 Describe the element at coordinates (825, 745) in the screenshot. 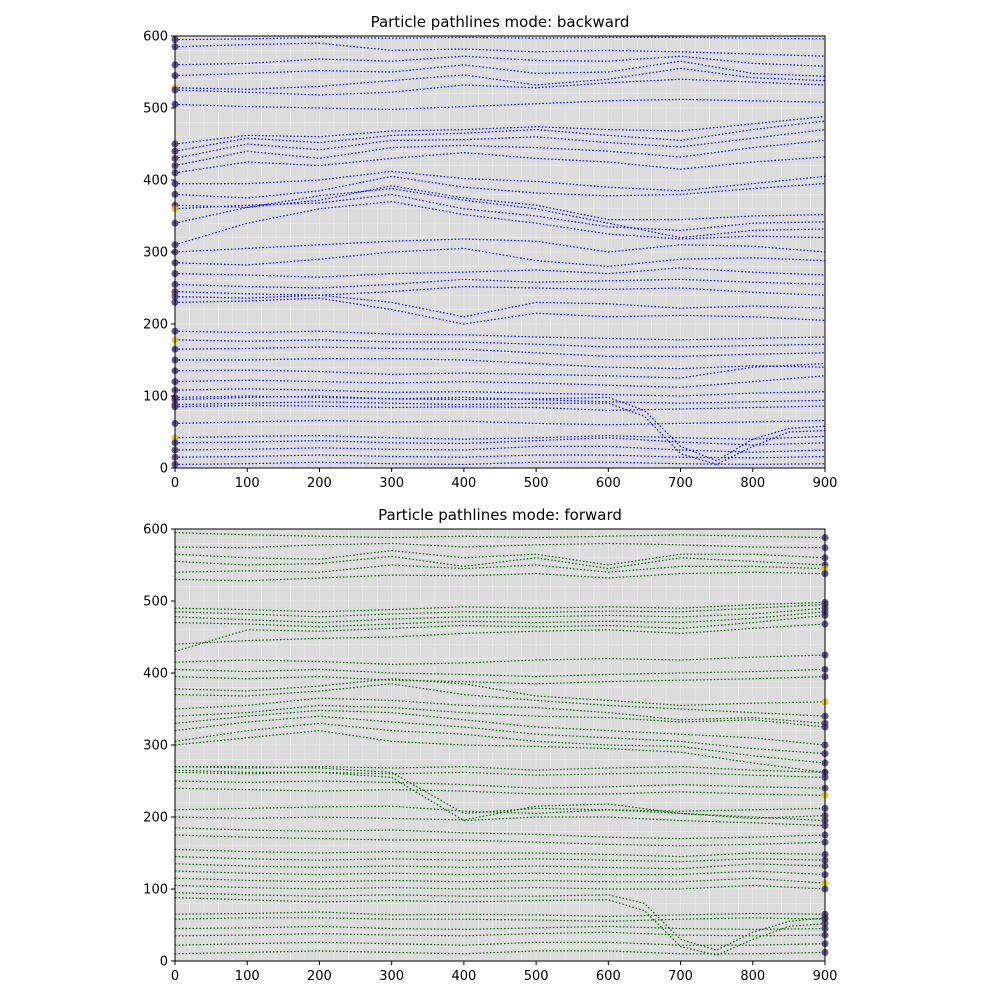

I see `particles` at that location.